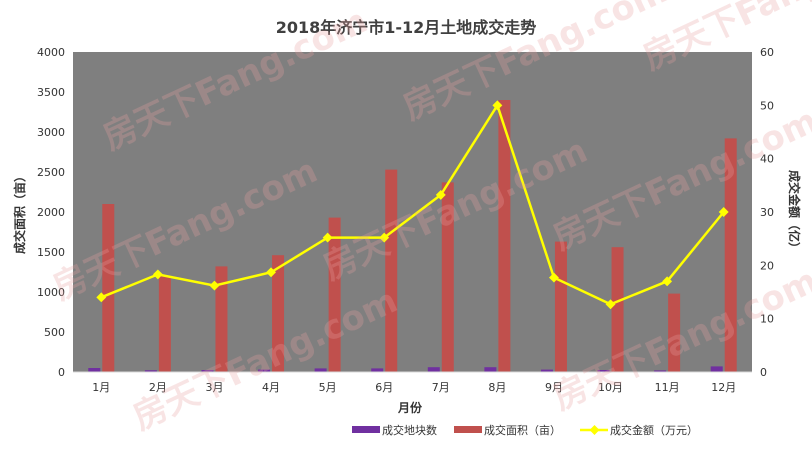  What do you see at coordinates (54, 332) in the screenshot?
I see `y-tick-label: 500` at bounding box center [54, 332].